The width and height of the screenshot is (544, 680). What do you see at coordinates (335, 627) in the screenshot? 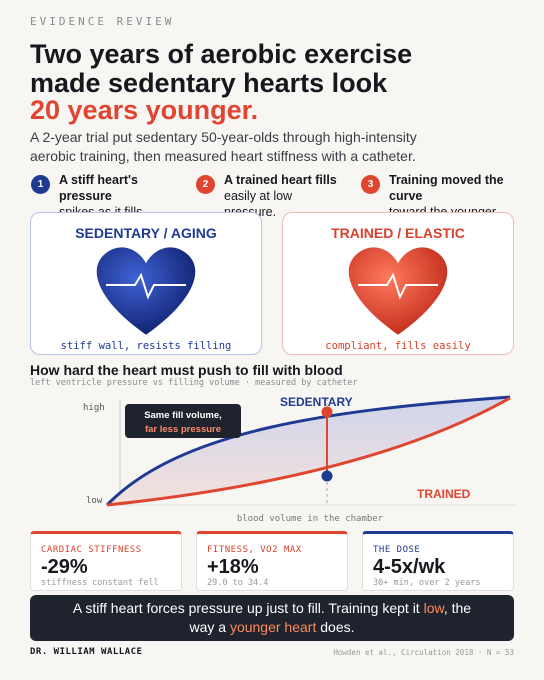
I see `banner-text: does.` at bounding box center [335, 627].